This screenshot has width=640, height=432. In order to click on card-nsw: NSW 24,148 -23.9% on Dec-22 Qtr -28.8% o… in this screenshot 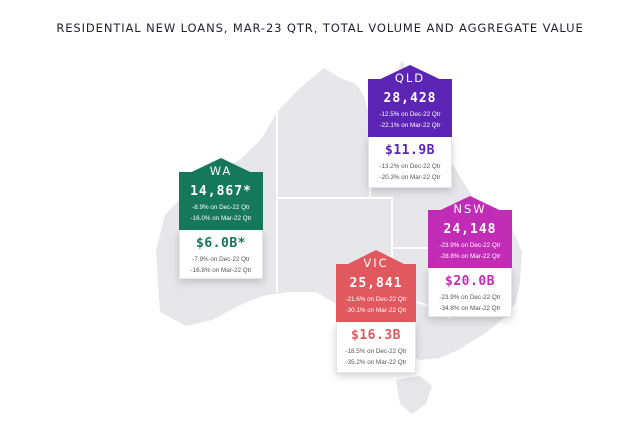, I will do `click(470, 256)`.